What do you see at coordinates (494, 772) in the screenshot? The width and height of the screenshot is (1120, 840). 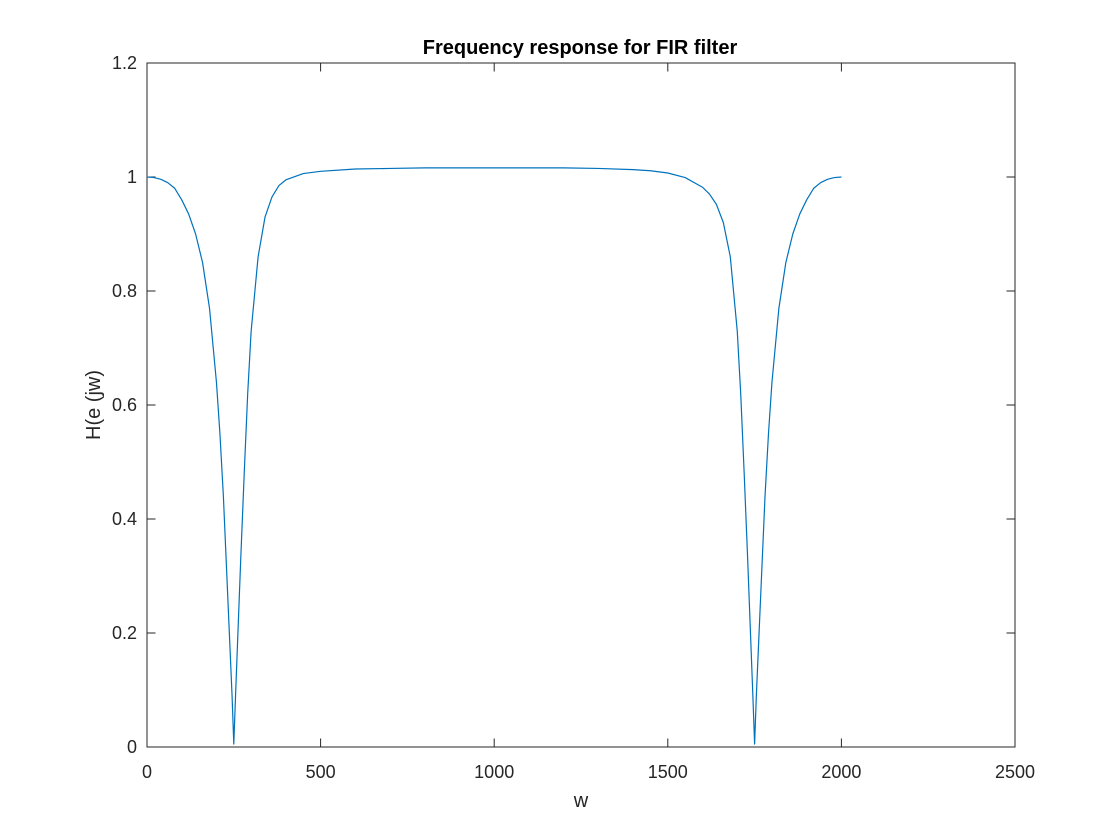 I see `x-tick-label: 1000` at bounding box center [494, 772].